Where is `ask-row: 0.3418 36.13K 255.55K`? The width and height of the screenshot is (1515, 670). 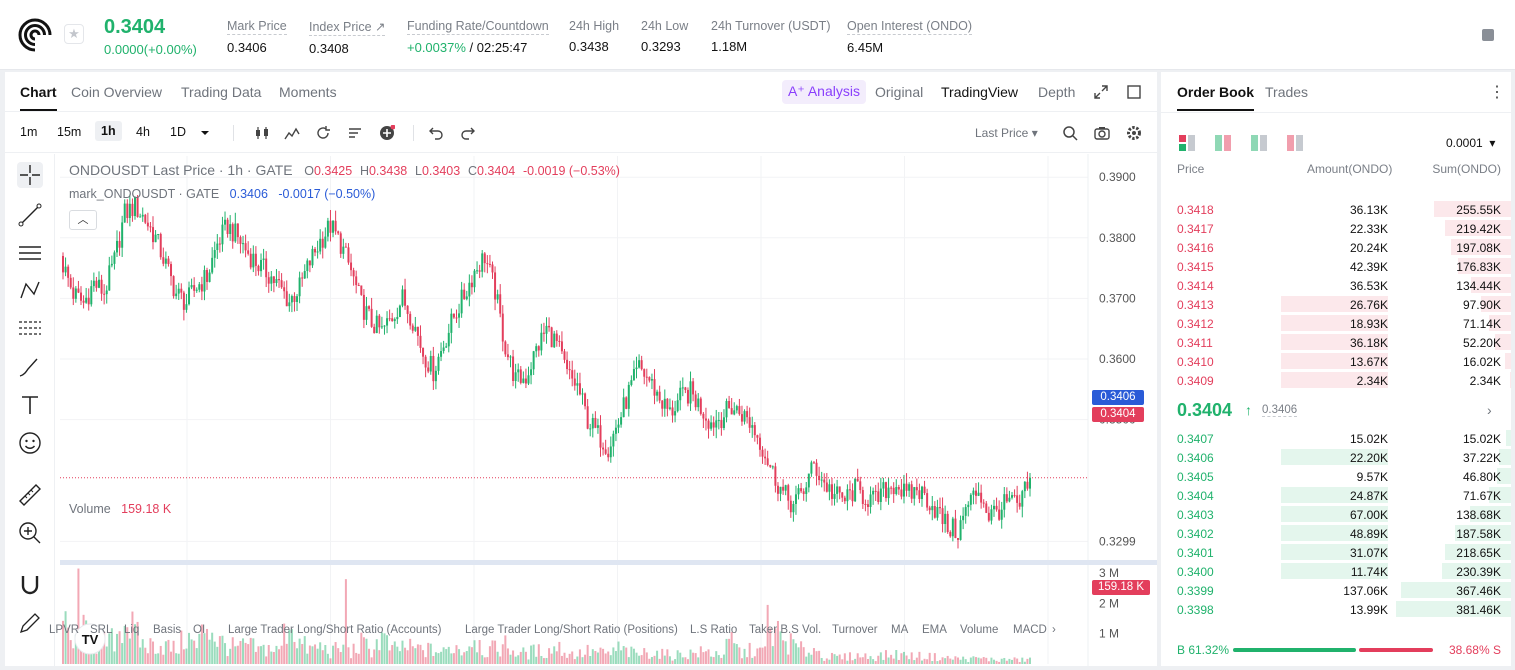 ask-row: 0.3418 36.13K 255.55K is located at coordinates (1336, 209).